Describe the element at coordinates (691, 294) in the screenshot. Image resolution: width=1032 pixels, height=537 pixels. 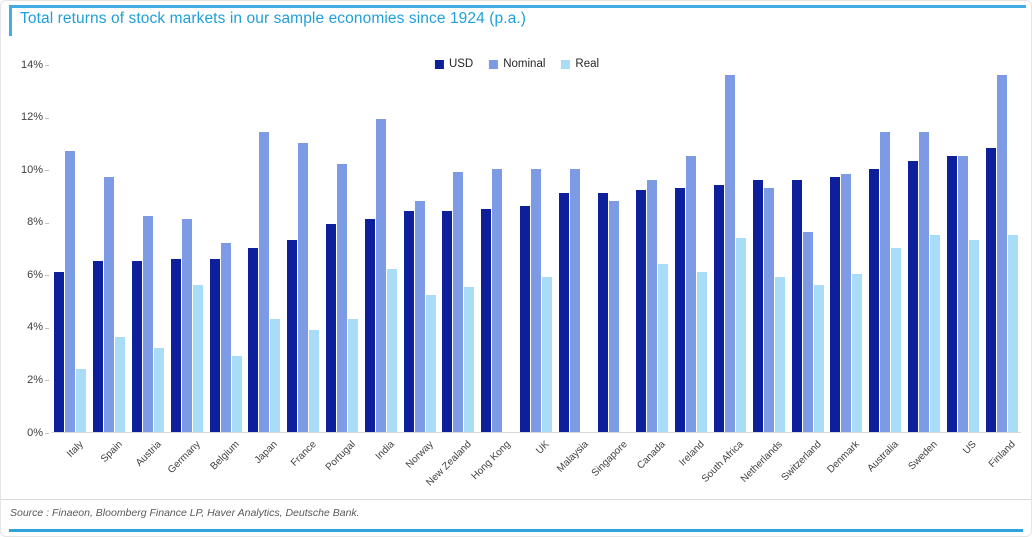
I see `bar-nominal-ireland` at that location.